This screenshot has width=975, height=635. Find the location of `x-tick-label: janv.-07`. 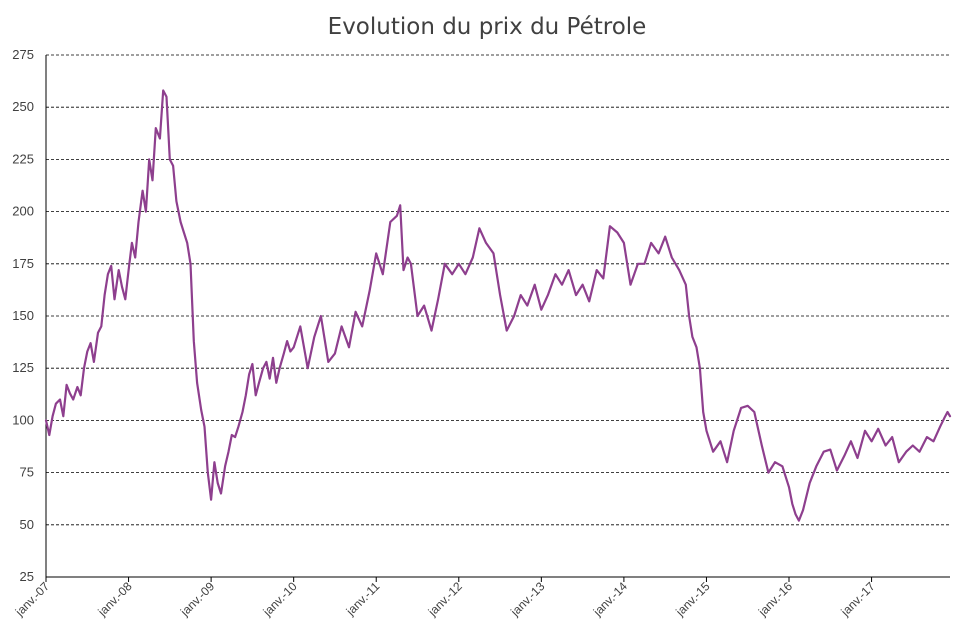

x-tick-label: janv.-07 is located at coordinates (32, 599).